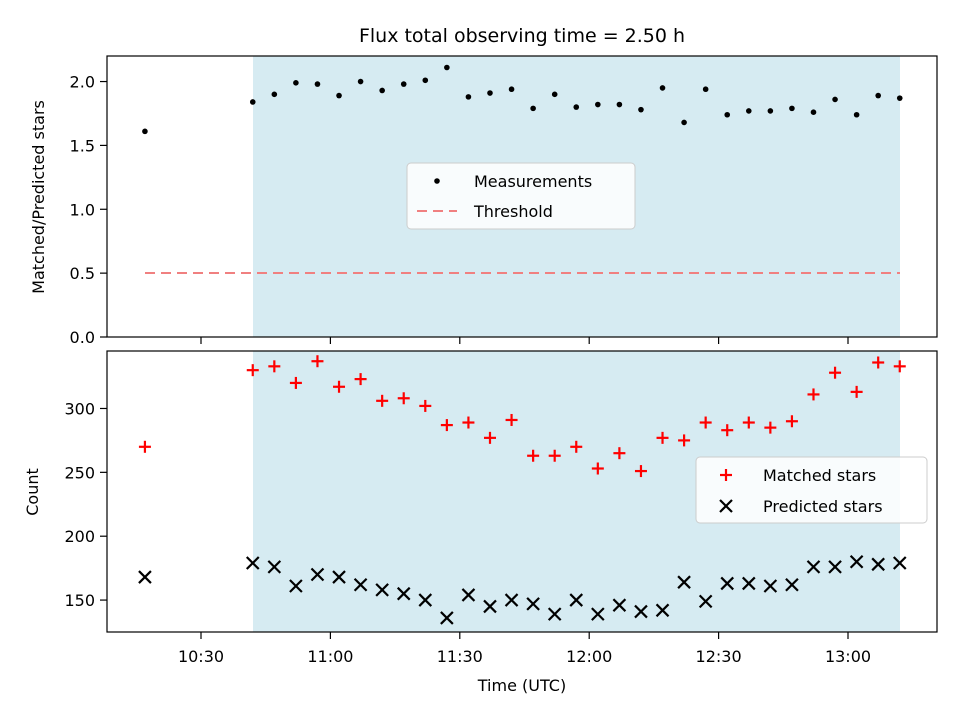  What do you see at coordinates (521, 685) in the screenshot?
I see `x-axis-label: Time (UTC)` at bounding box center [521, 685].